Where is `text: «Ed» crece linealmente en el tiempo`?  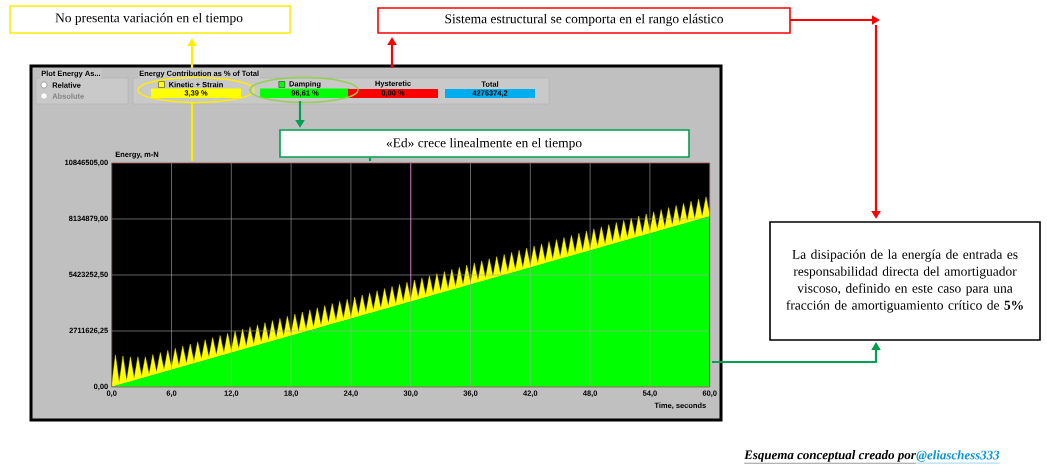 text: «Ed» crece linealmente en el tiempo is located at coordinates (484, 144).